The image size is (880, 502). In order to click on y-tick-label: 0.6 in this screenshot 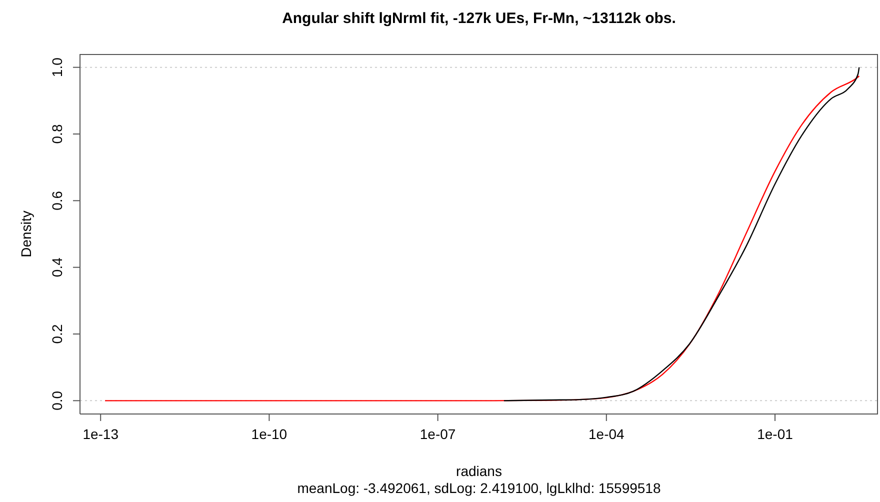, I will do `click(57, 200)`.